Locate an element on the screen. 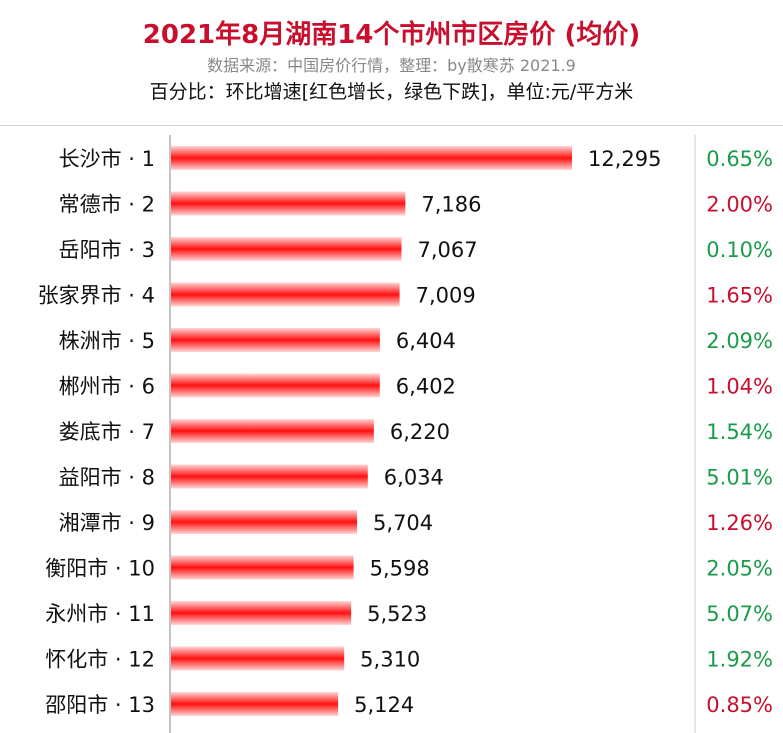 Image resolution: width=783 pixels, height=733 pixels. change-label: 1.54% is located at coordinates (739, 432).